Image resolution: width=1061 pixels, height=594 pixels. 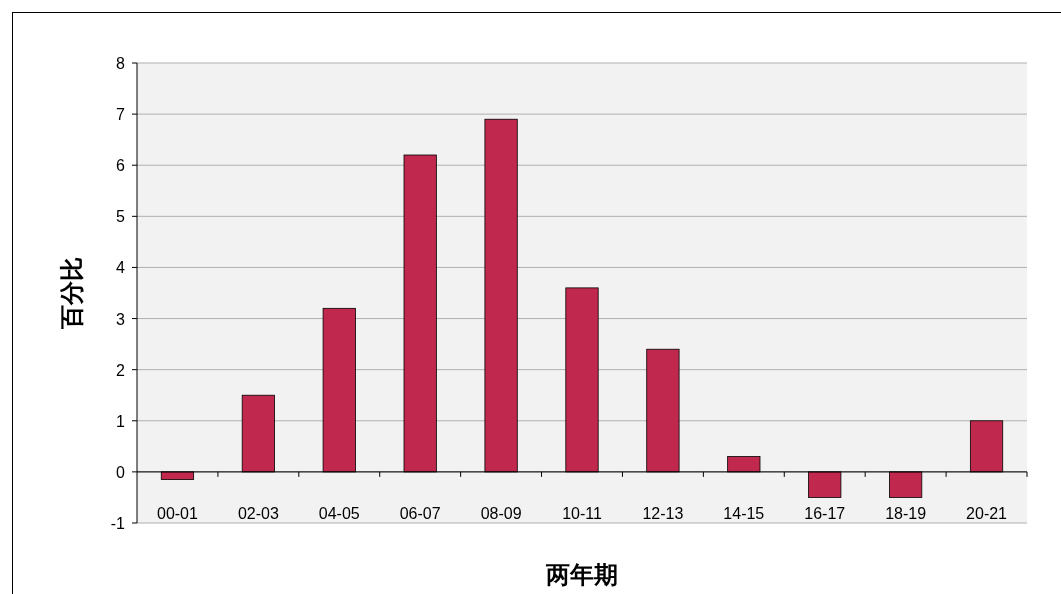 What do you see at coordinates (121, 370) in the screenshot?
I see `y-tick-label: 2` at bounding box center [121, 370].